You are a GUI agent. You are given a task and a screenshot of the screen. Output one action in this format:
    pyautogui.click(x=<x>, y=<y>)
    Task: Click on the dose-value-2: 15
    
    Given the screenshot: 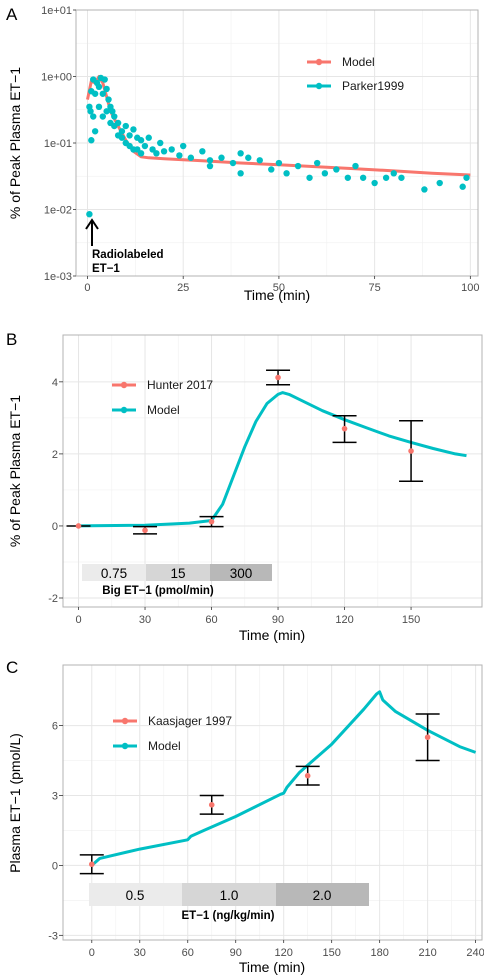 What is the action you would take?
    pyautogui.click(x=177, y=573)
    